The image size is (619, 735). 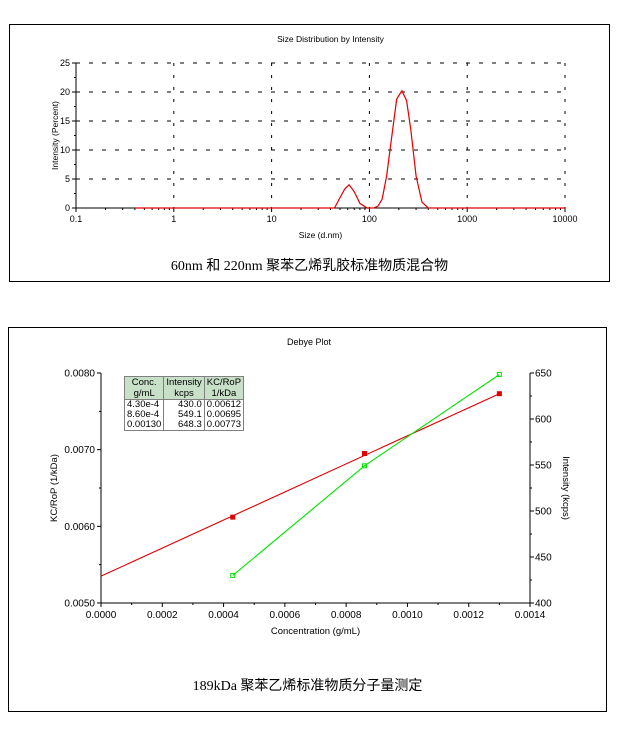 What do you see at coordinates (543, 512) in the screenshot?
I see `right-y-tick-label: 500` at bounding box center [543, 512].